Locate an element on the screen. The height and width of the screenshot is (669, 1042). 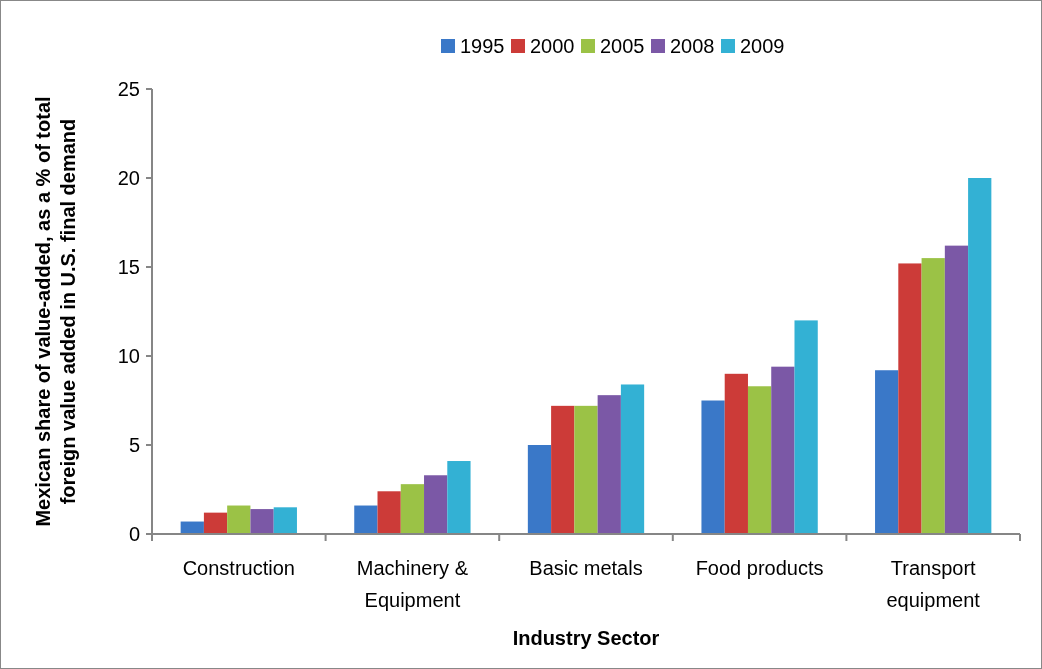
y-tick-label: 15 is located at coordinates (128, 267).